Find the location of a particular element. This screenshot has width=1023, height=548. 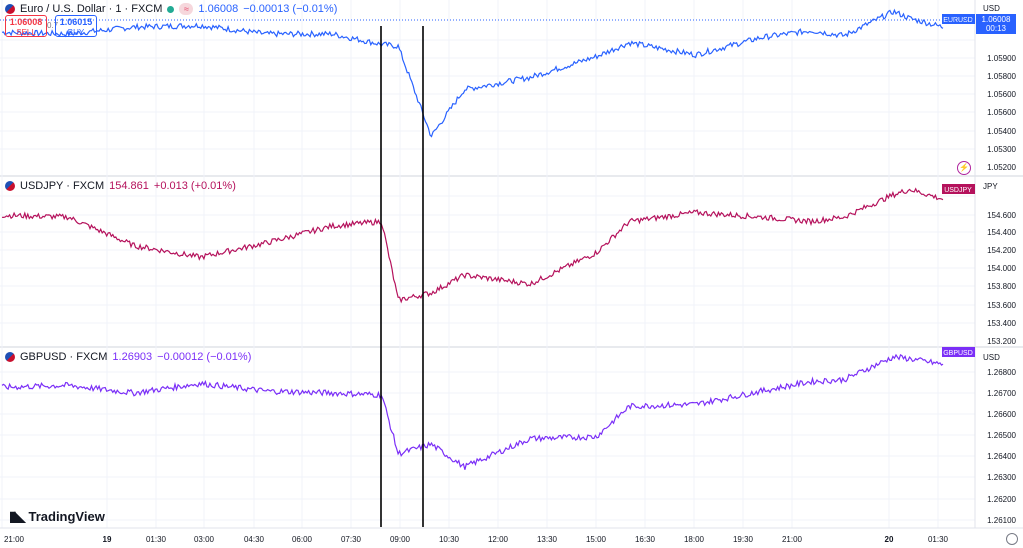

gbp-legend: GBPUSD · FXCM 1.26903 −0.00012 (−0.01%) is located at coordinates (128, 357).